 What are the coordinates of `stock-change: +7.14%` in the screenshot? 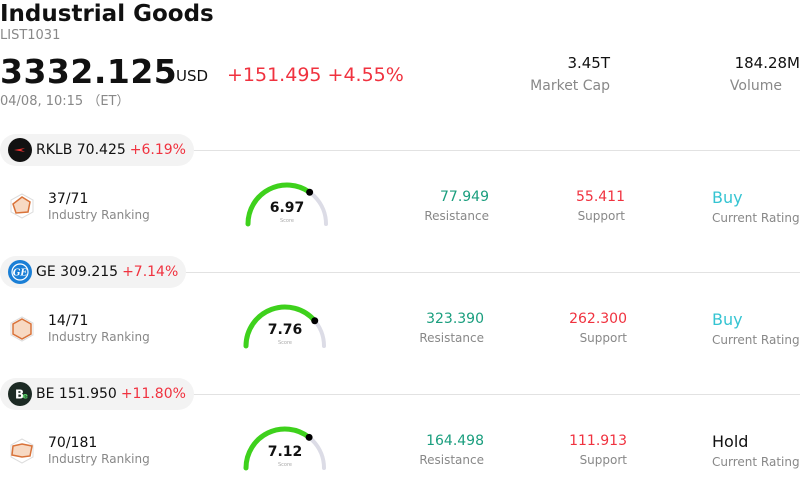 It's located at (150, 272).